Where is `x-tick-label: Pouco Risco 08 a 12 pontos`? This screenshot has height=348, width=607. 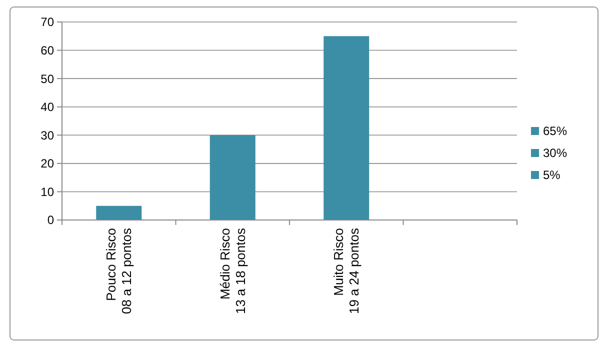 x-tick-label: Pouco Risco 08 a 12 pontos is located at coordinates (119, 271).